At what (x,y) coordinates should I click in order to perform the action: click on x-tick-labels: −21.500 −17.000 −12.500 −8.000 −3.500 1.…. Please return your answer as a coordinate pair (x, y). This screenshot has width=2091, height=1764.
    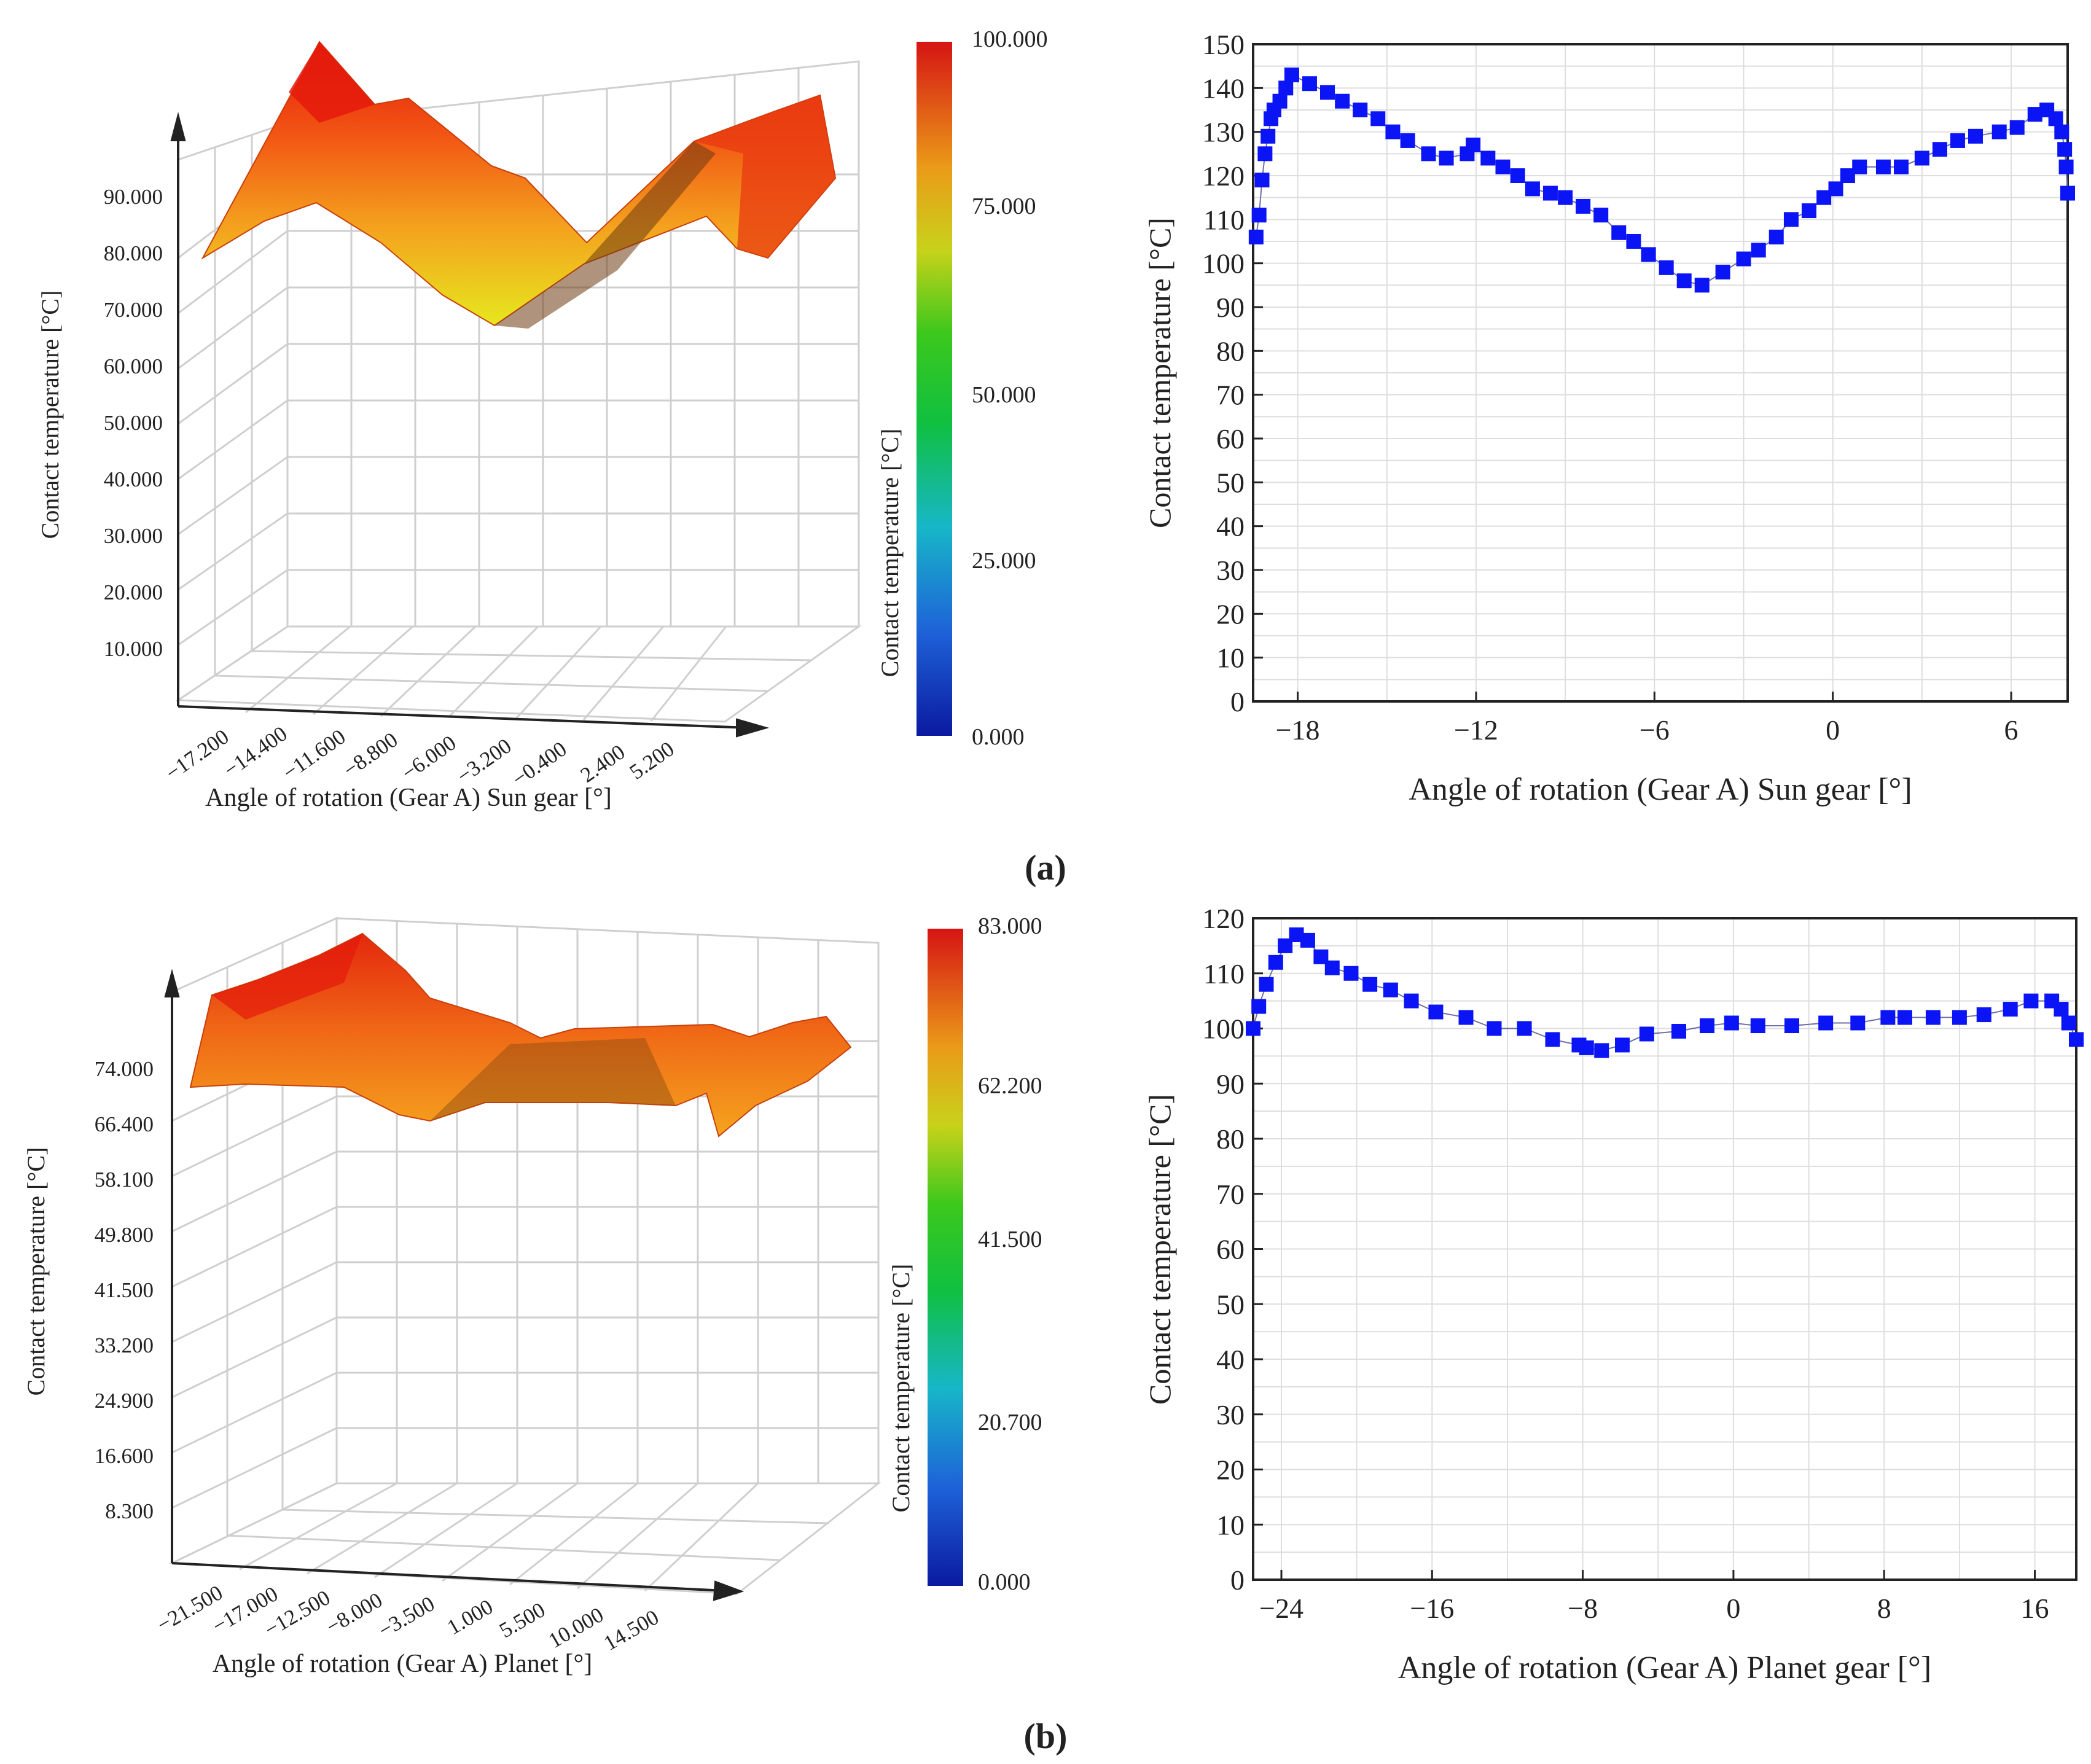
    Looking at the image, I should click on (408, 1617).